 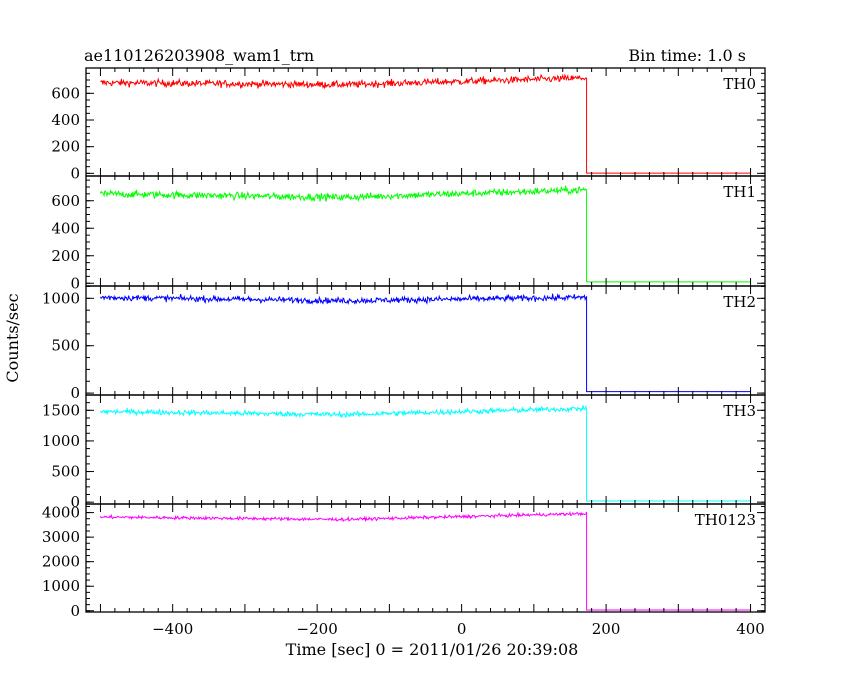 What do you see at coordinates (725, 520) in the screenshot?
I see `panel-label-th0123: TH0123` at bounding box center [725, 520].